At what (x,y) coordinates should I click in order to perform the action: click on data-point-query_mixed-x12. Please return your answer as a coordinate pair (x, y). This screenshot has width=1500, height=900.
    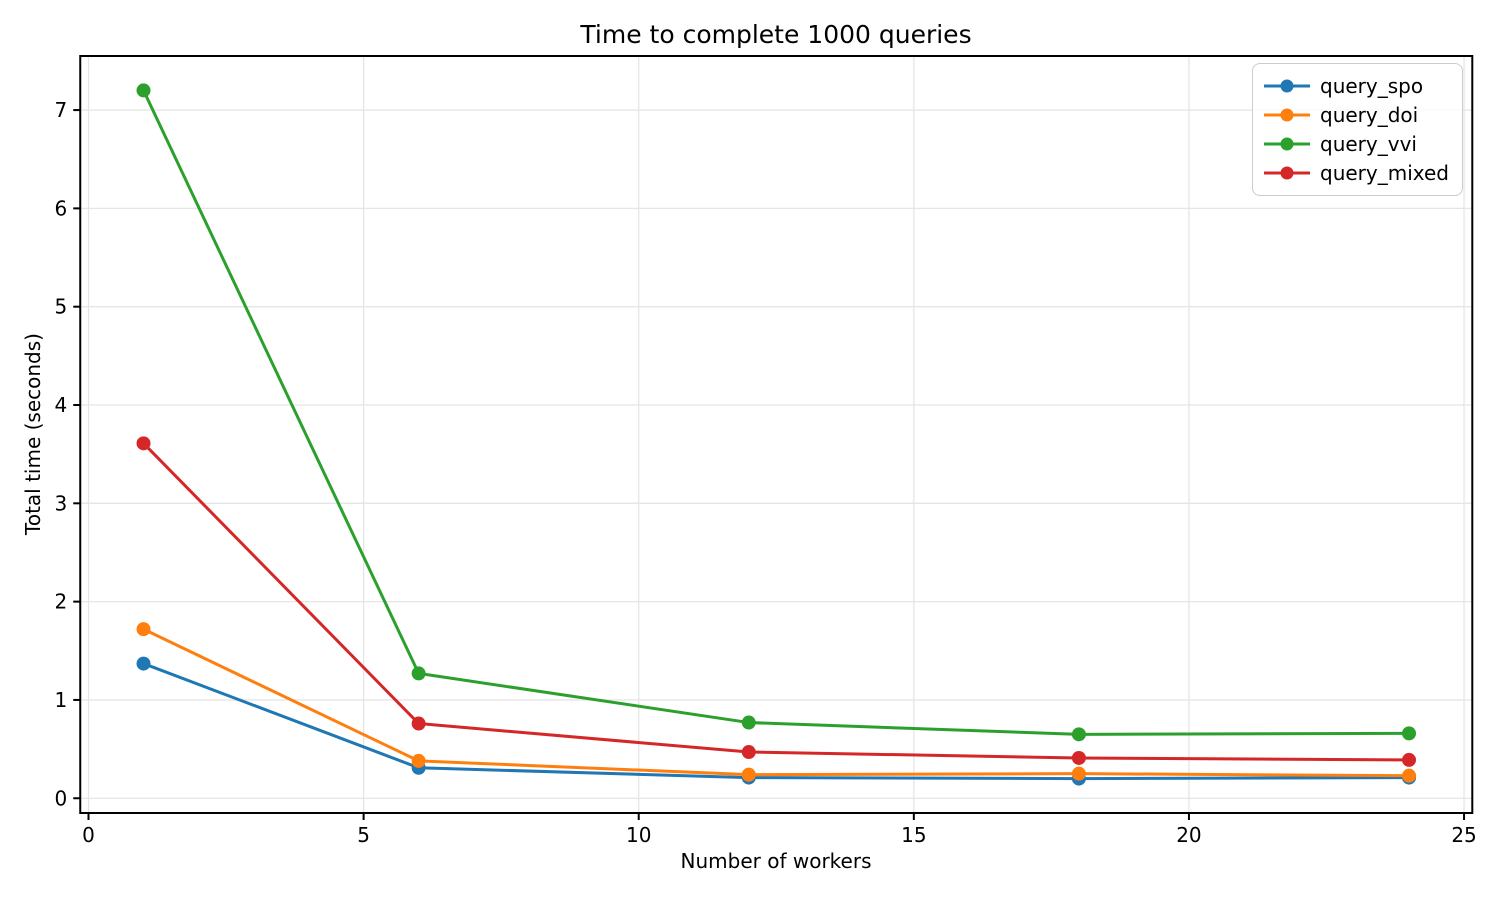
    Looking at the image, I should click on (748, 752).